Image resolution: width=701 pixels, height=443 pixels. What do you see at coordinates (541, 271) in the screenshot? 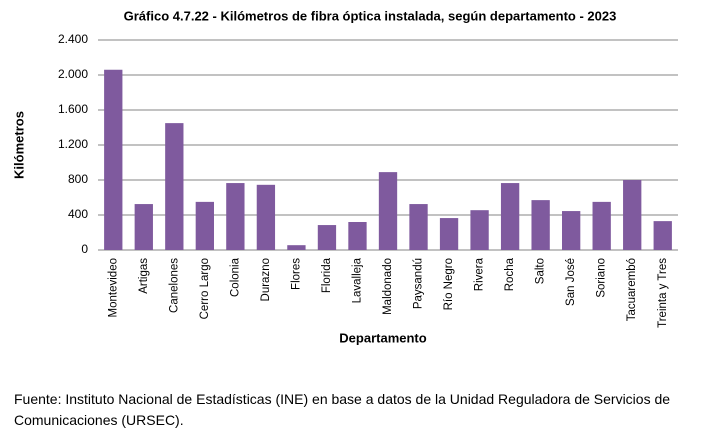
I see `x-tick-label: Salto` at bounding box center [541, 271].